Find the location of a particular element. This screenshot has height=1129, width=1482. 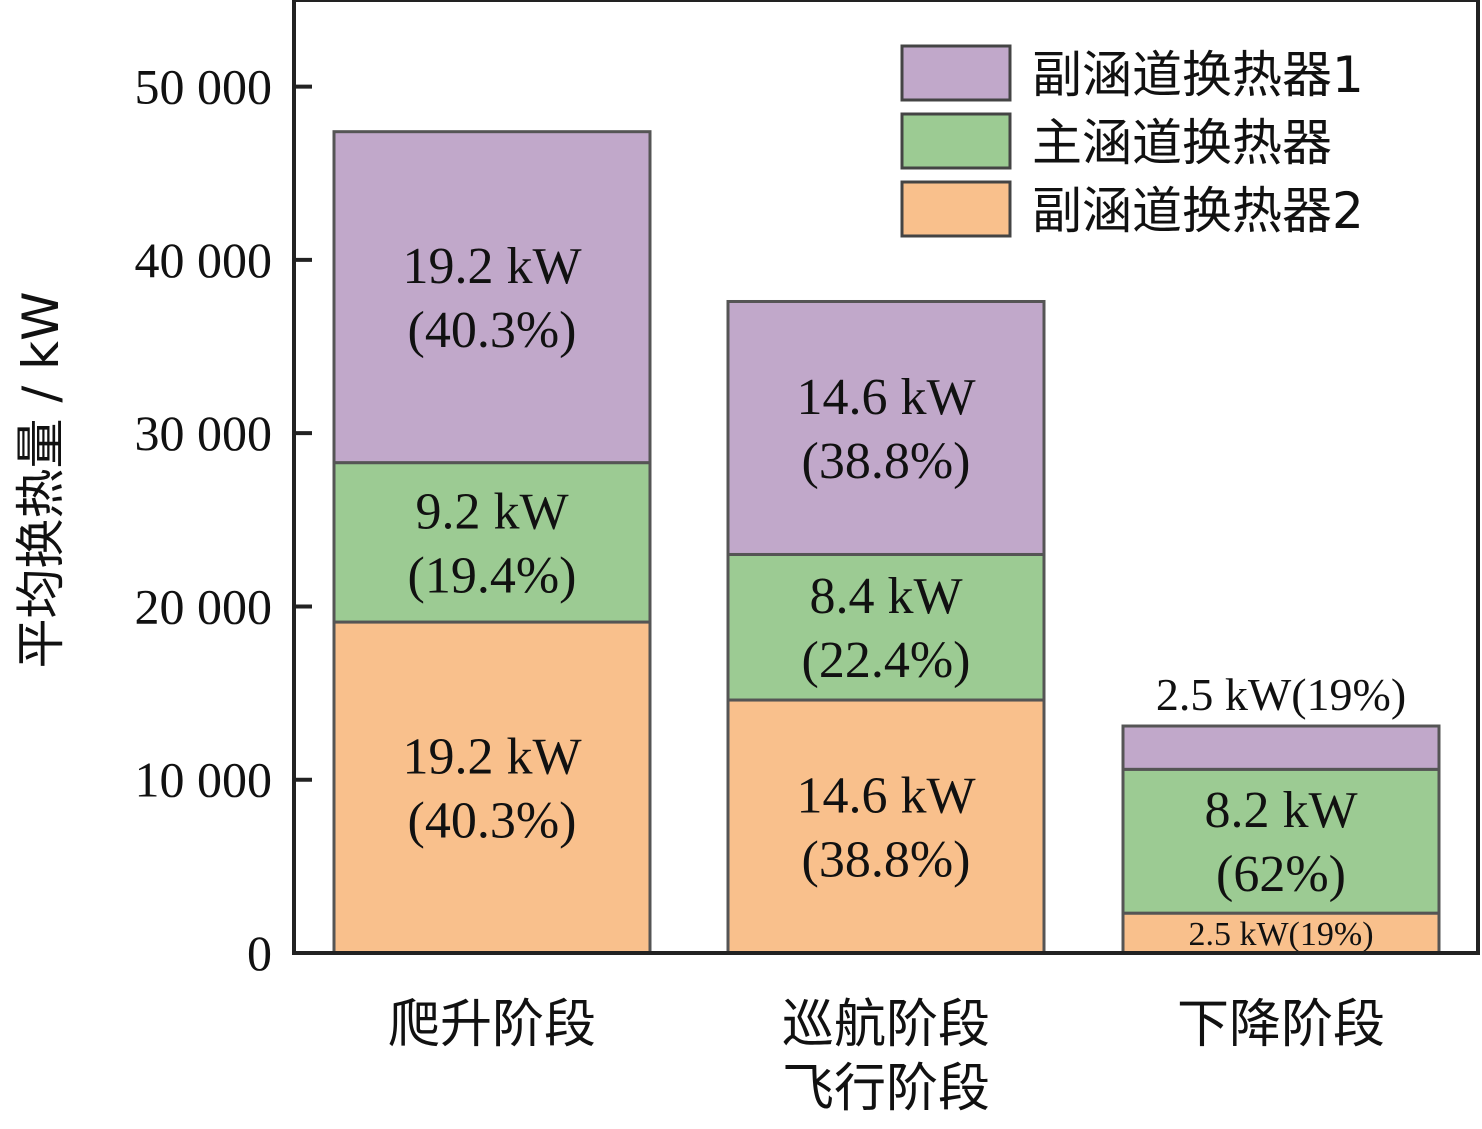

y-tick-label: 50 000 is located at coordinates (204, 87).